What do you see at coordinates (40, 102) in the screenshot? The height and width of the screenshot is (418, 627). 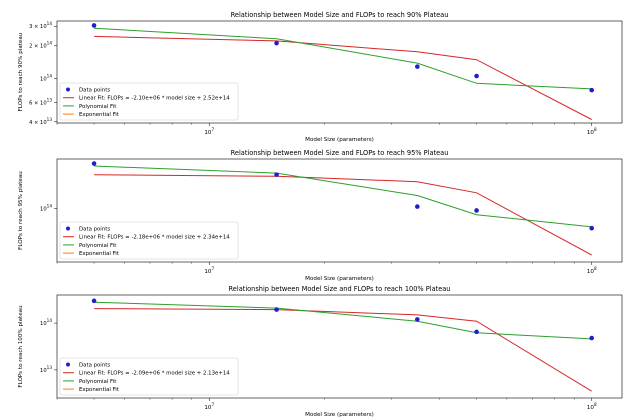 I see `y-tick-label: 6 × 10¹³` at bounding box center [40, 102].